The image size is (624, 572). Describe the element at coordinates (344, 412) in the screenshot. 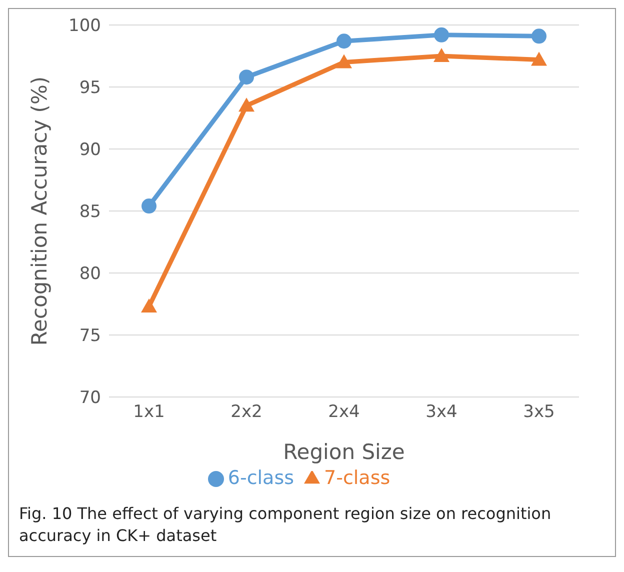

I see `x-tick-label: 2x4` at that location.